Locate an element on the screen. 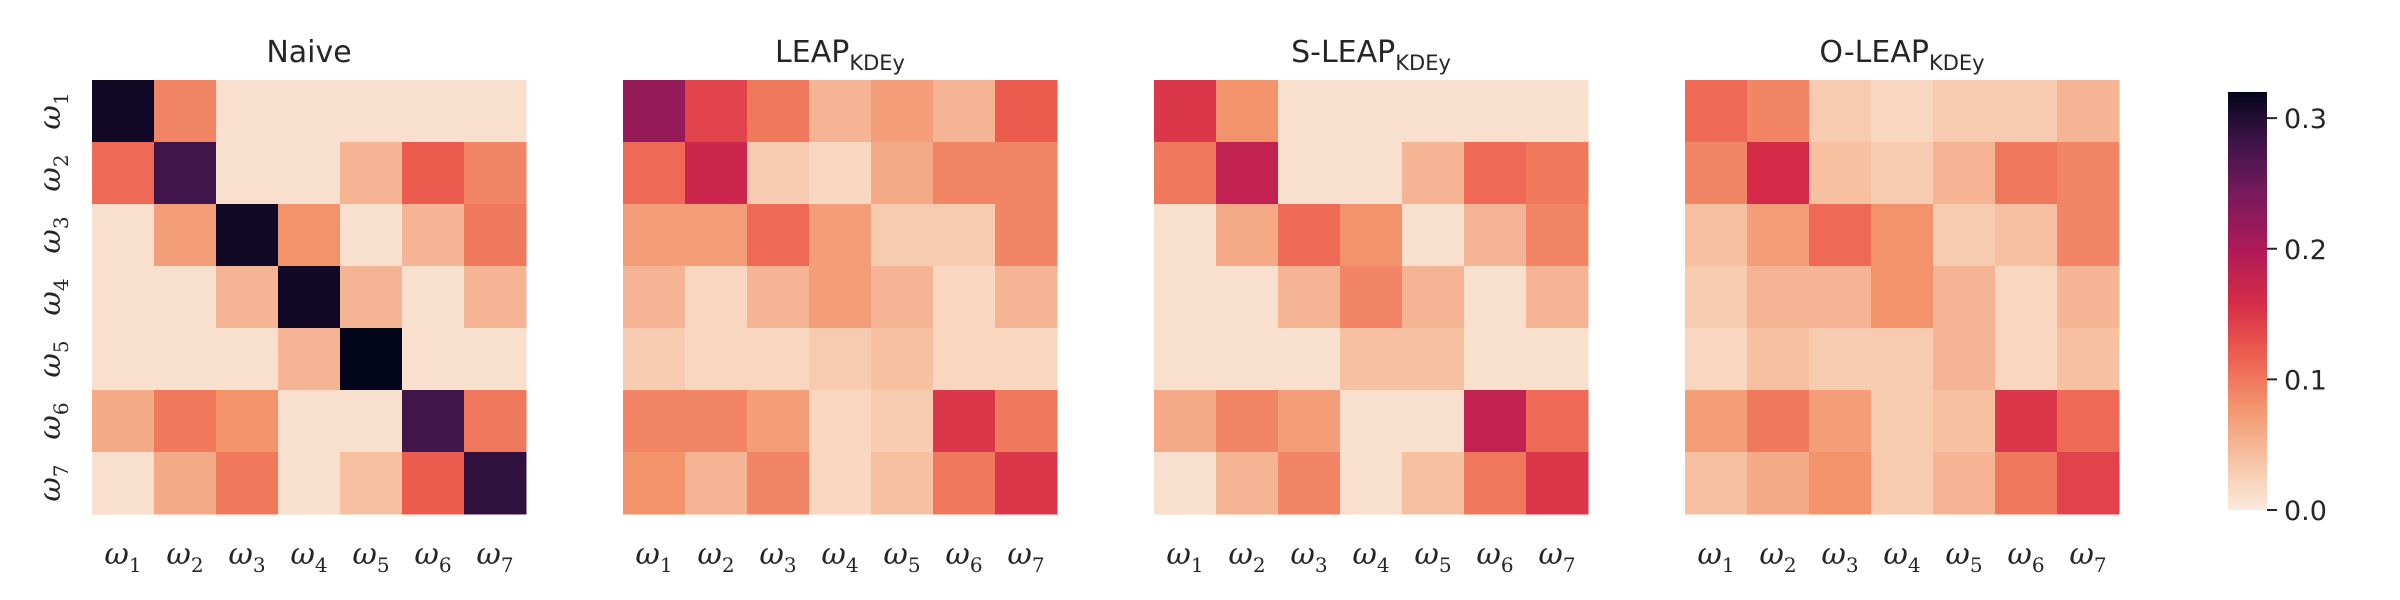 The height and width of the screenshot is (600, 2400). colorbar-tick-label: 0.3 is located at coordinates (2305, 119).